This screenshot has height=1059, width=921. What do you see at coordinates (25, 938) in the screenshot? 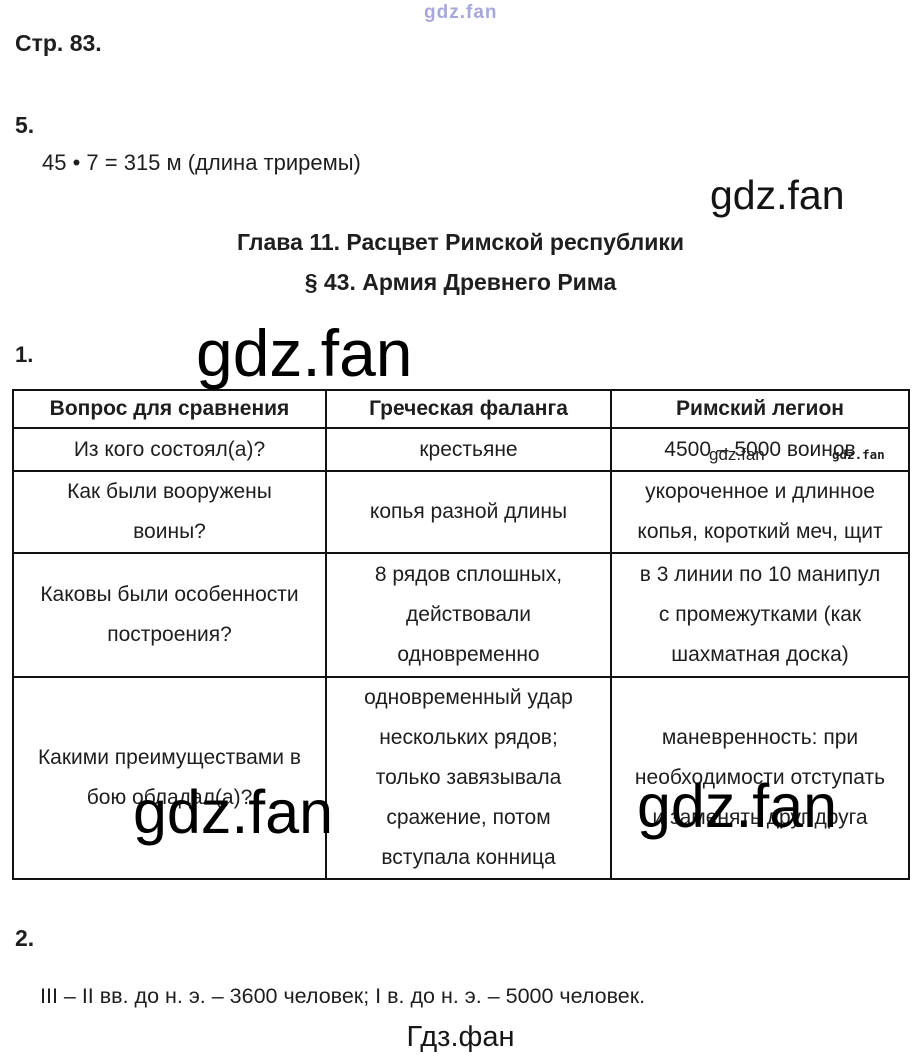
I see `task-2-number: 2.` at bounding box center [25, 938].